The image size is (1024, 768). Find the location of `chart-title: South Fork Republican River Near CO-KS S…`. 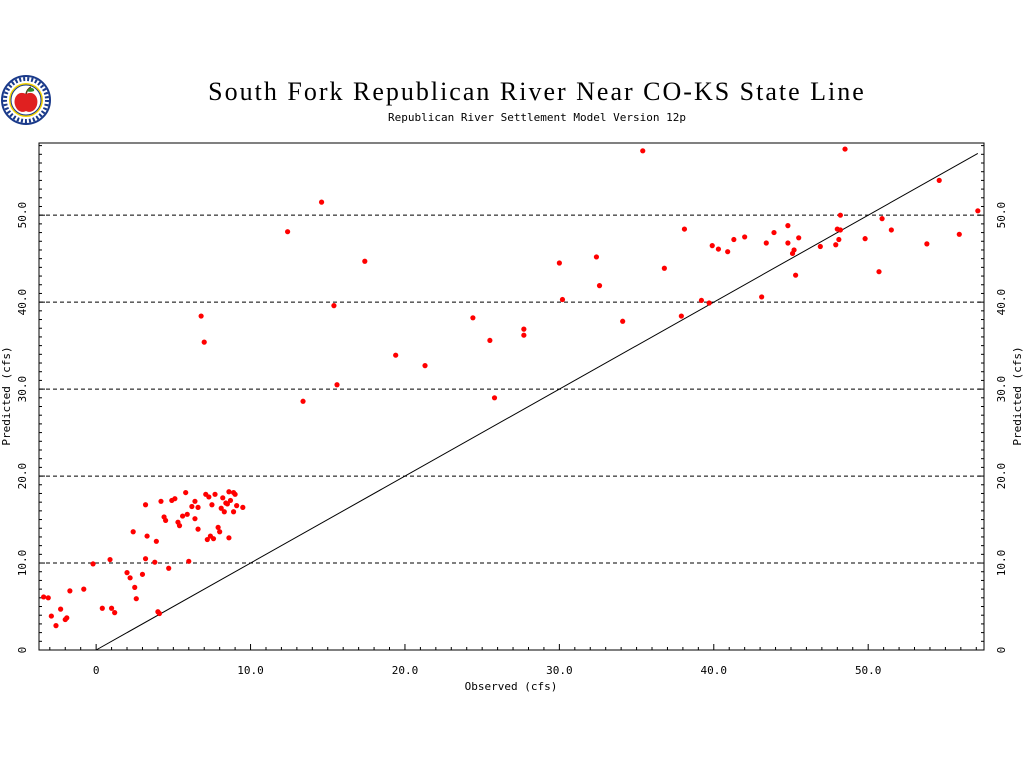

chart-title: South Fork Republican River Near CO-KS S… is located at coordinates (537, 91).